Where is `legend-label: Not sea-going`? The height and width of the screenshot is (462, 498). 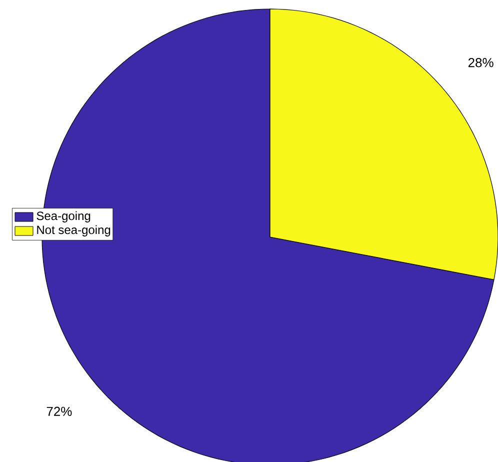
legend-label: Not sea-going is located at coordinates (73, 230).